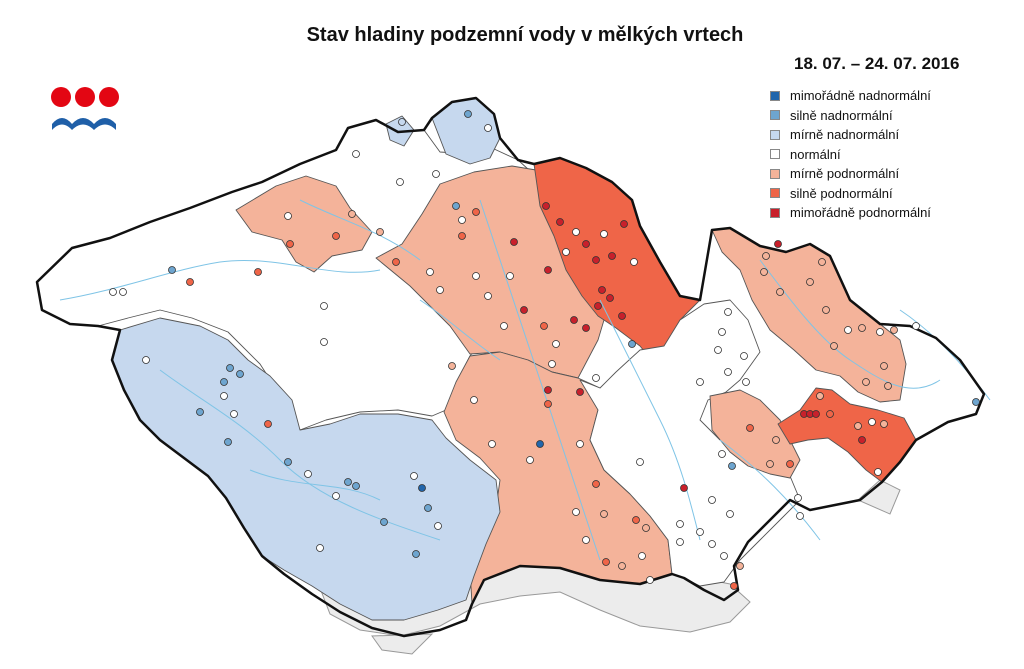 The width and height of the screenshot is (1024, 669). What do you see at coordinates (845, 135) in the screenshot?
I see `legend-label: mírně nadnormální` at bounding box center [845, 135].